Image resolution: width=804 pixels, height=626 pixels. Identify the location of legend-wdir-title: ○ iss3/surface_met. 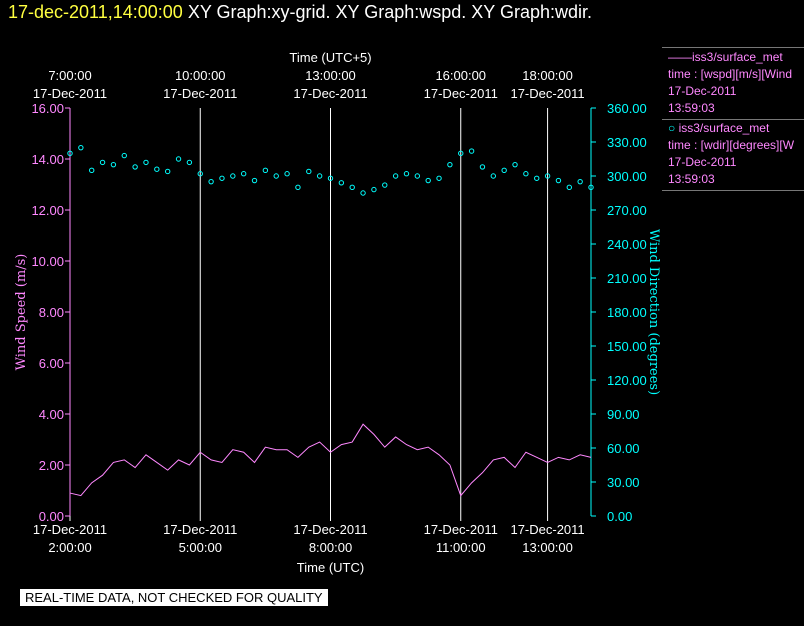
(733, 128).